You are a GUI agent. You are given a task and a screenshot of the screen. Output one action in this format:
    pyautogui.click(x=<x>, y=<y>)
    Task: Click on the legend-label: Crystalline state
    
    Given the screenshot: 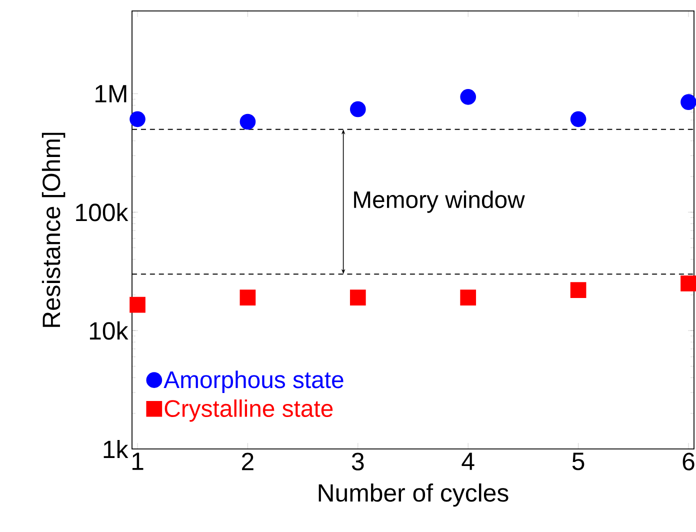 What is the action you would take?
    pyautogui.click(x=248, y=410)
    